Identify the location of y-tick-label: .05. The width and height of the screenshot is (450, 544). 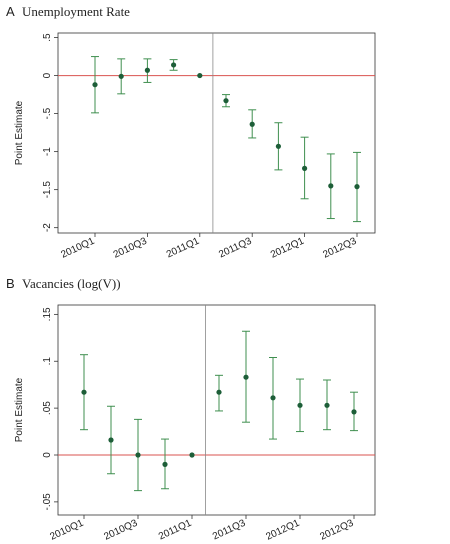
(47, 408).